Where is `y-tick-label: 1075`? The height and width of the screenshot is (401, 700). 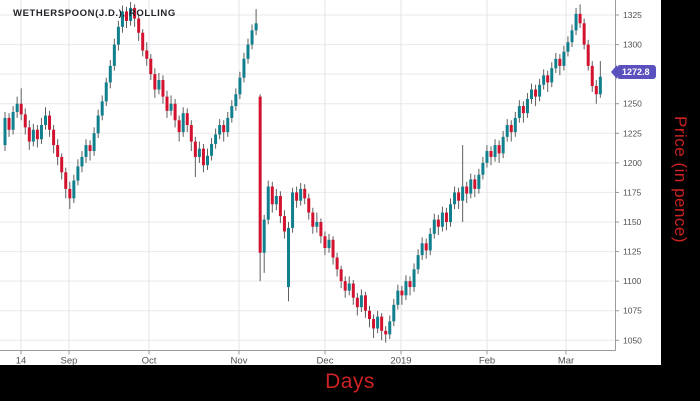
y-tick-label: 1075 is located at coordinates (632, 311).